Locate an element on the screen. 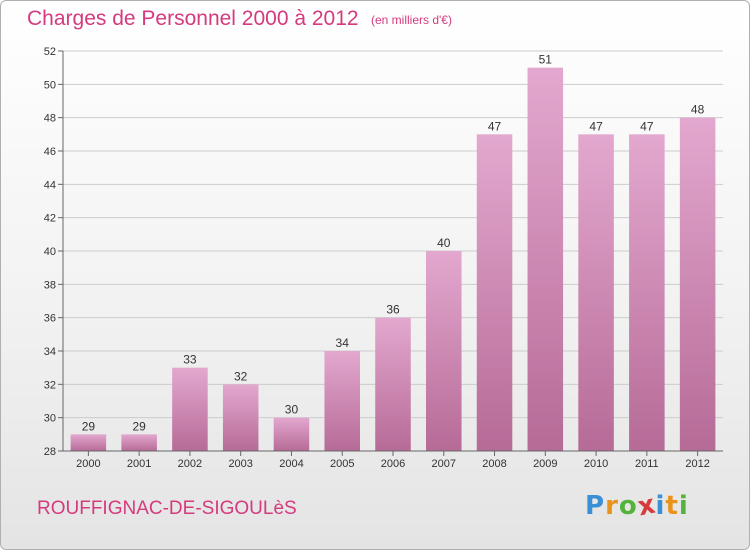 This screenshot has height=550, width=750. x-tick-label: 2002 is located at coordinates (190, 464).